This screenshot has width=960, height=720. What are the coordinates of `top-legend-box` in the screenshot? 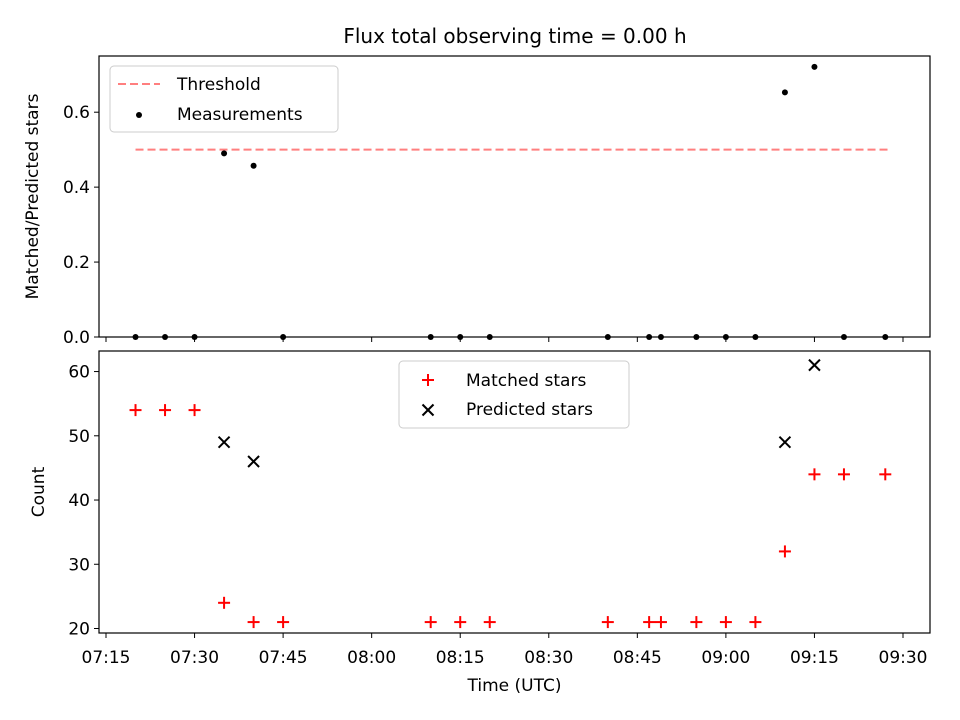 It's located at (224, 99).